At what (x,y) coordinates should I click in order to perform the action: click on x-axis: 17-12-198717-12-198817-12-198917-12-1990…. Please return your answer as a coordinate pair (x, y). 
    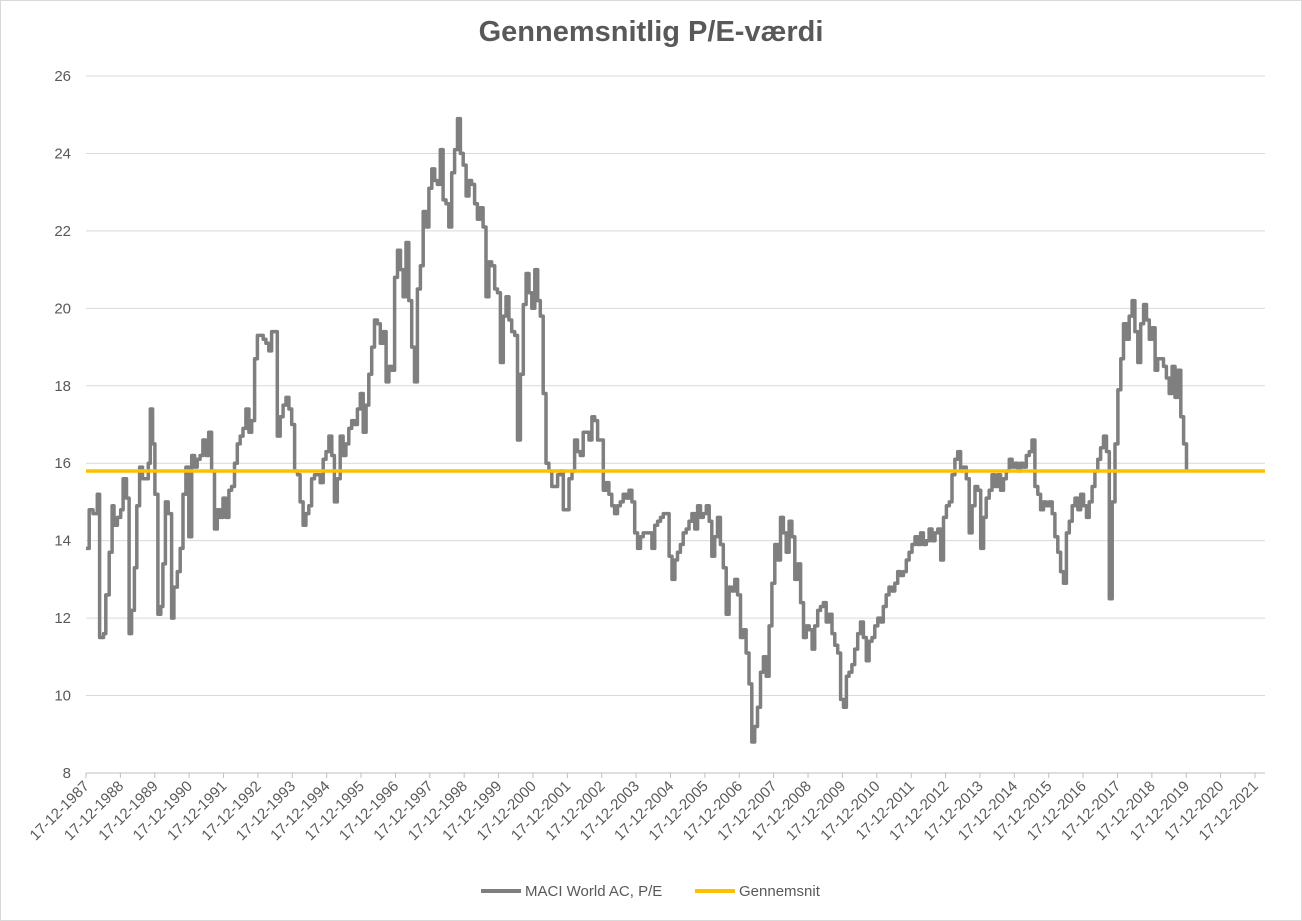
    Looking at the image, I should click on (646, 808).